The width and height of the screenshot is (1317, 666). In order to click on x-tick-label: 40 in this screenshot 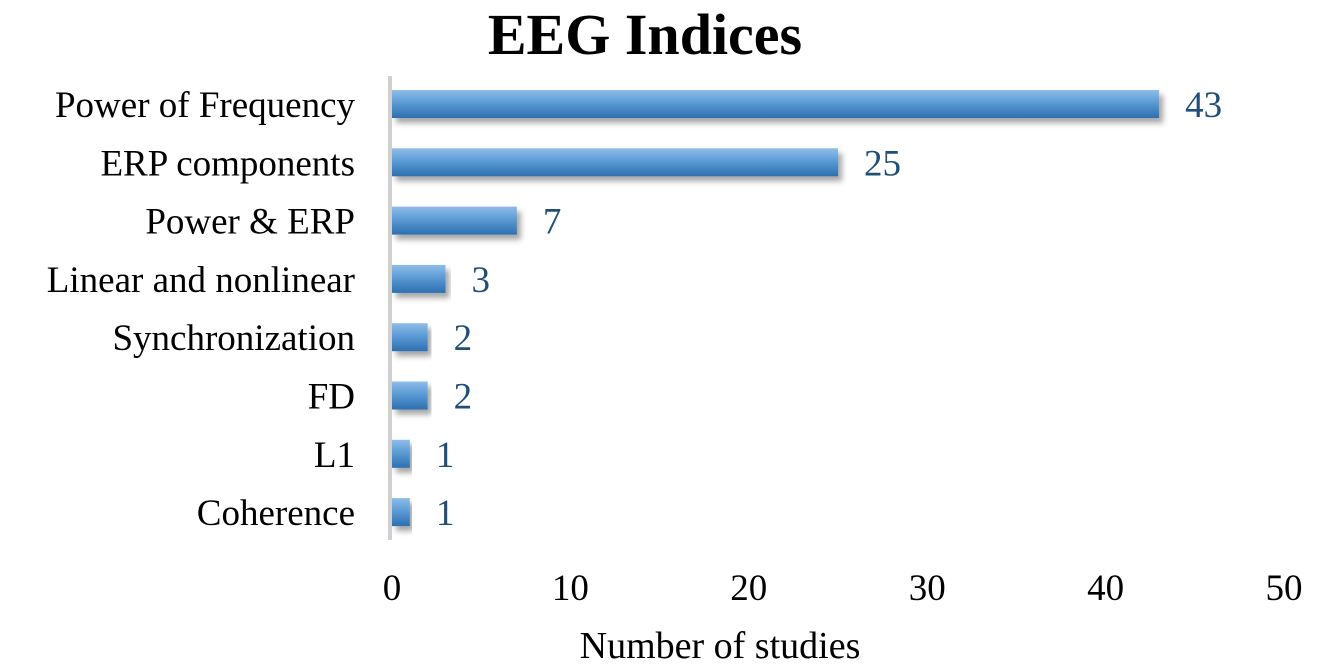, I will do `click(1105, 588)`.